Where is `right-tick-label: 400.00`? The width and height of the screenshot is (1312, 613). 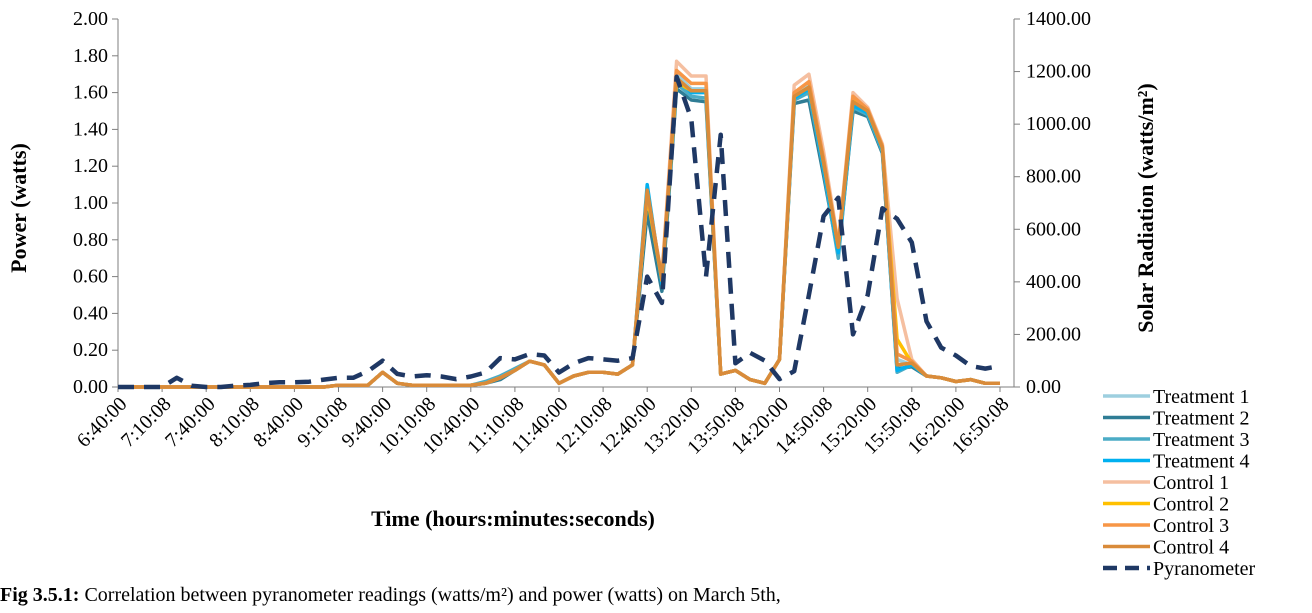 right-tick-label: 400.00 is located at coordinates (1053, 282).